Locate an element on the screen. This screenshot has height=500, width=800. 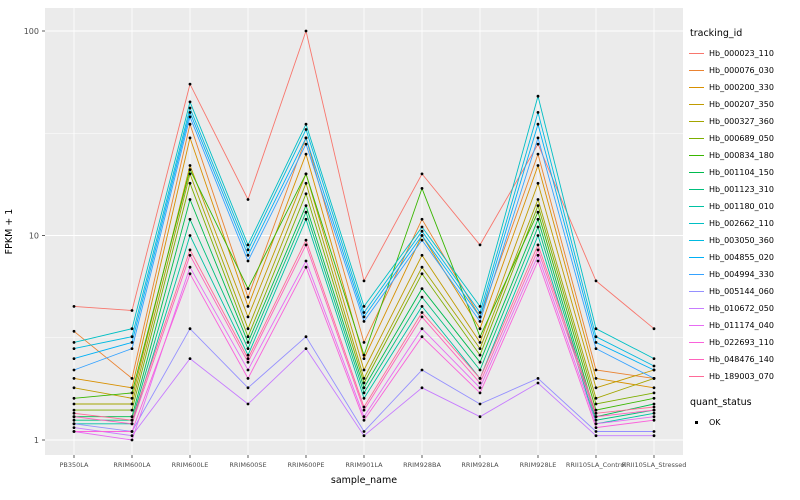
legend-item: Hb_000207_350 is located at coordinates (744, 104).